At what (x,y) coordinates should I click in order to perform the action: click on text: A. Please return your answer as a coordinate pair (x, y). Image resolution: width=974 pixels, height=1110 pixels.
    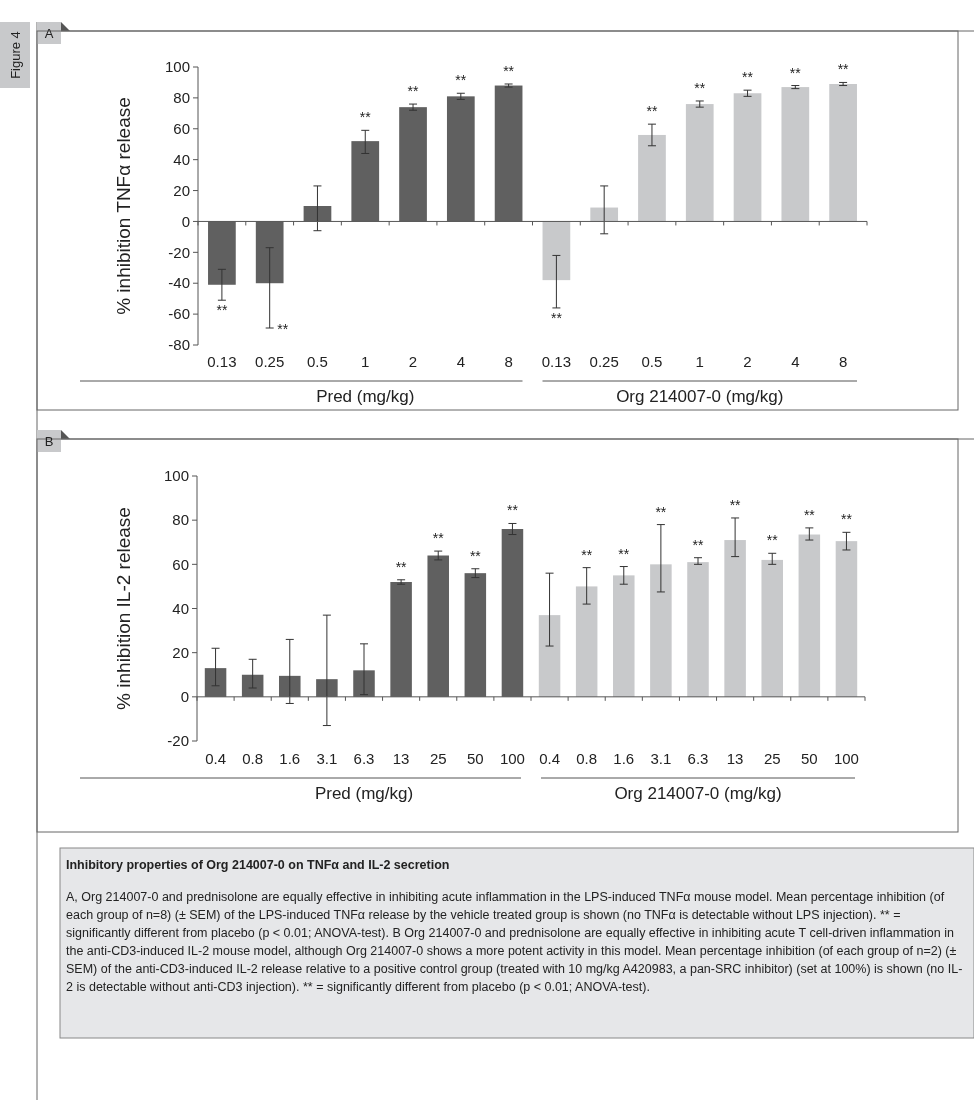
    Looking at the image, I should click on (49, 33).